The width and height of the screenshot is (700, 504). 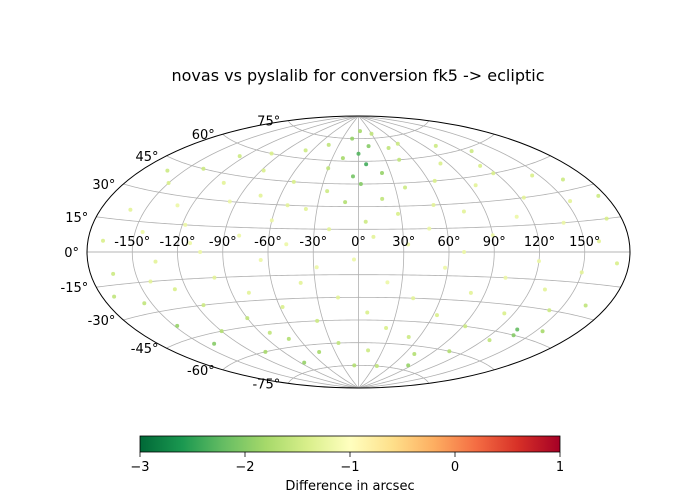 I want to click on colorbar-tick-label: −1, so click(x=349, y=467).